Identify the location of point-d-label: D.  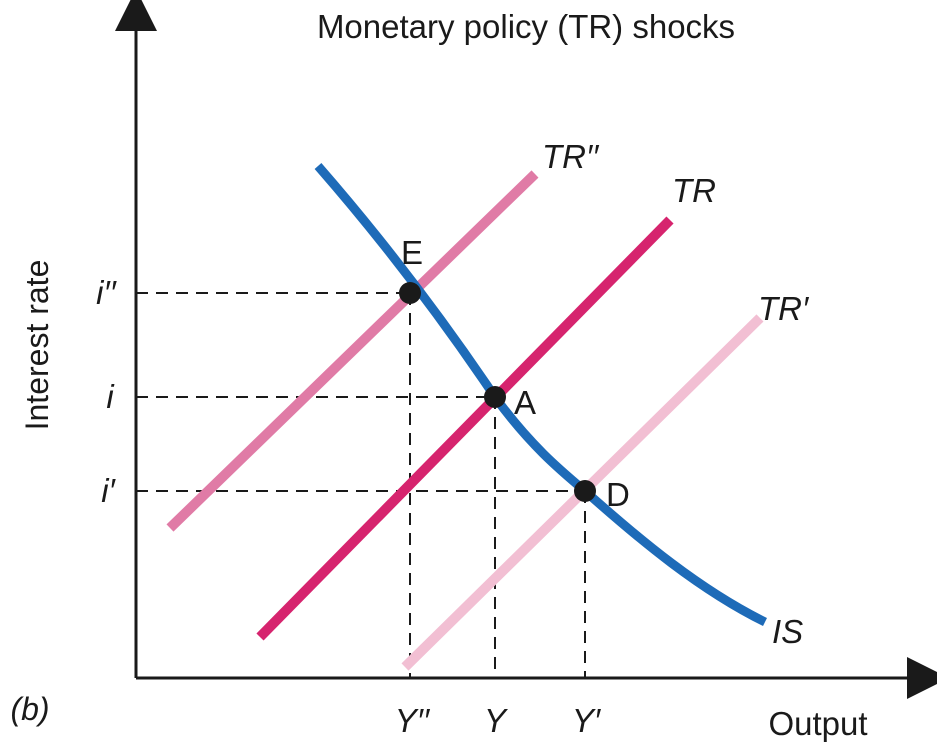
(618, 494).